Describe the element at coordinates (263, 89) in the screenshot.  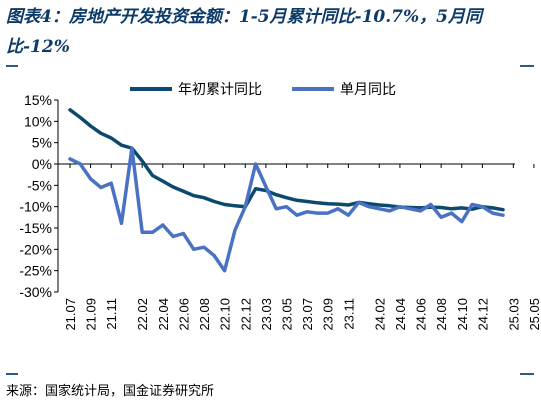
I see `chart-legend: 年初累计同比 单月同比` at that location.